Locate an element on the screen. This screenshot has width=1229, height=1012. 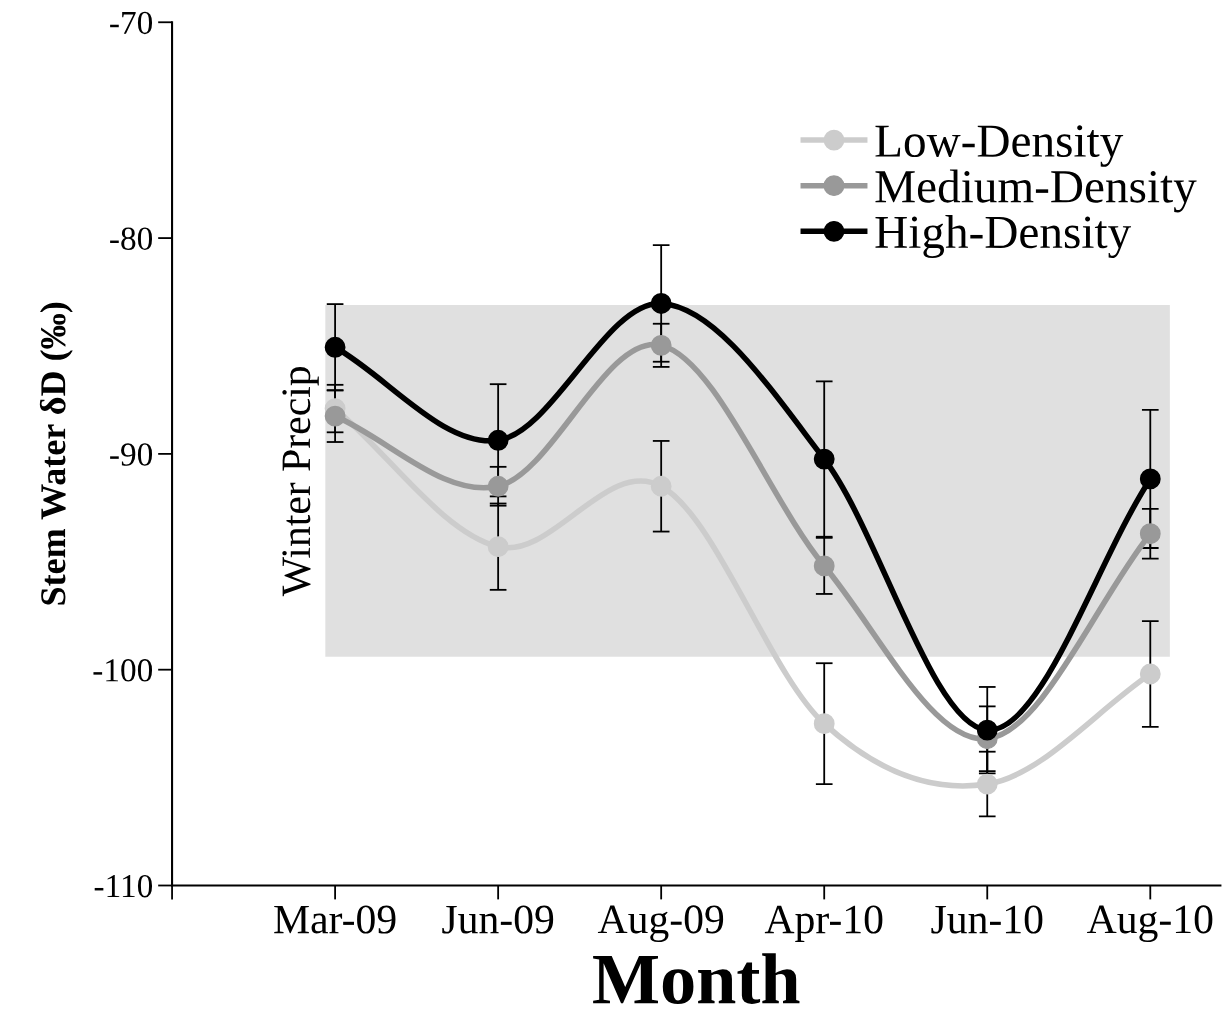
y-tick-label: -110 is located at coordinates (123, 886).